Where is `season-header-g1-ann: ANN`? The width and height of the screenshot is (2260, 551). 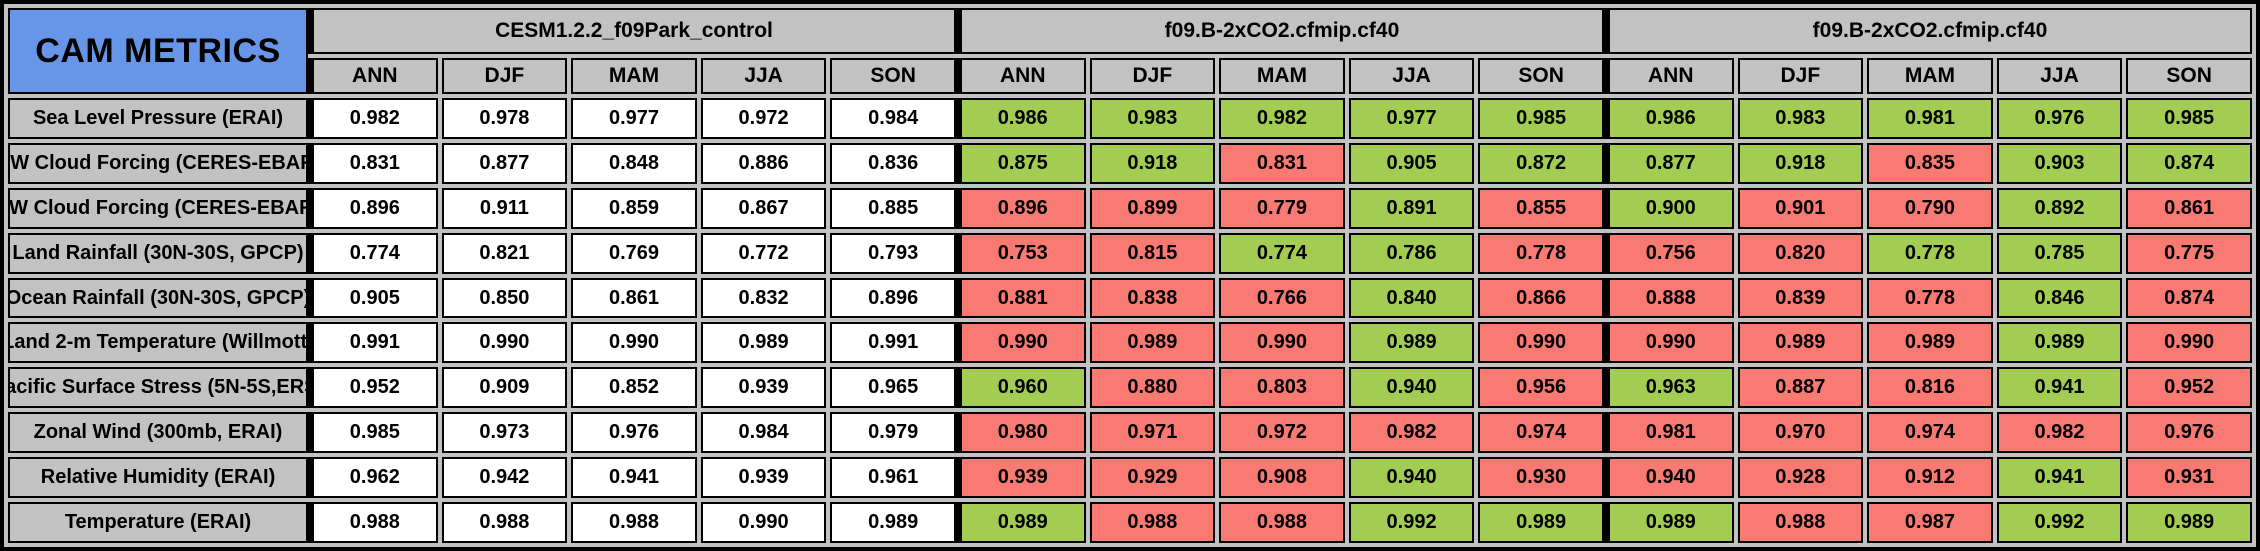
season-header-g1-ann: ANN is located at coordinates (375, 76).